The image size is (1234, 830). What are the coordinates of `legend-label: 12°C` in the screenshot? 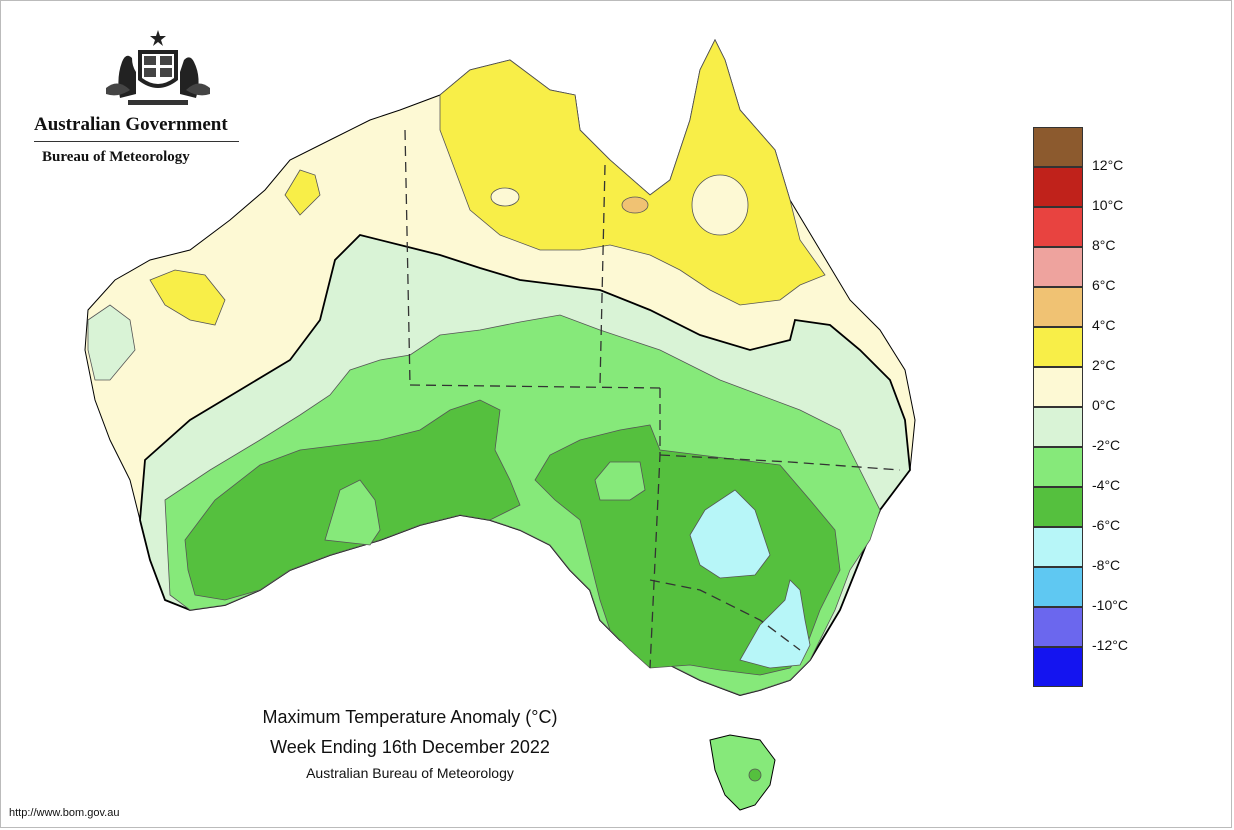 It's located at (1108, 165).